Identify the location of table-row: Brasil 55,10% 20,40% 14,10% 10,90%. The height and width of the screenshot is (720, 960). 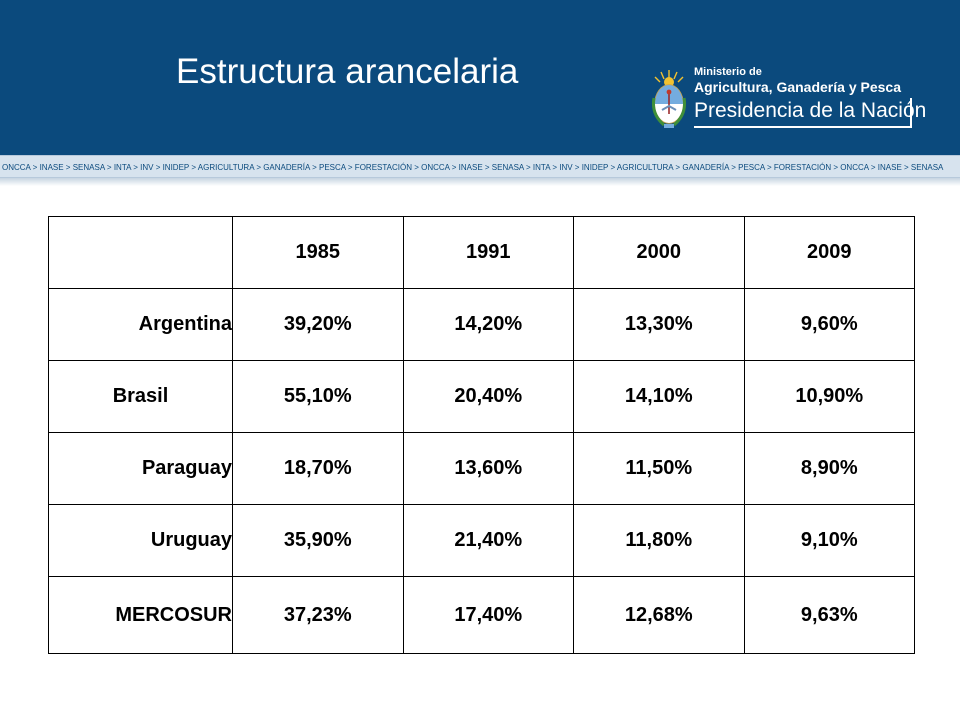
(481, 396).